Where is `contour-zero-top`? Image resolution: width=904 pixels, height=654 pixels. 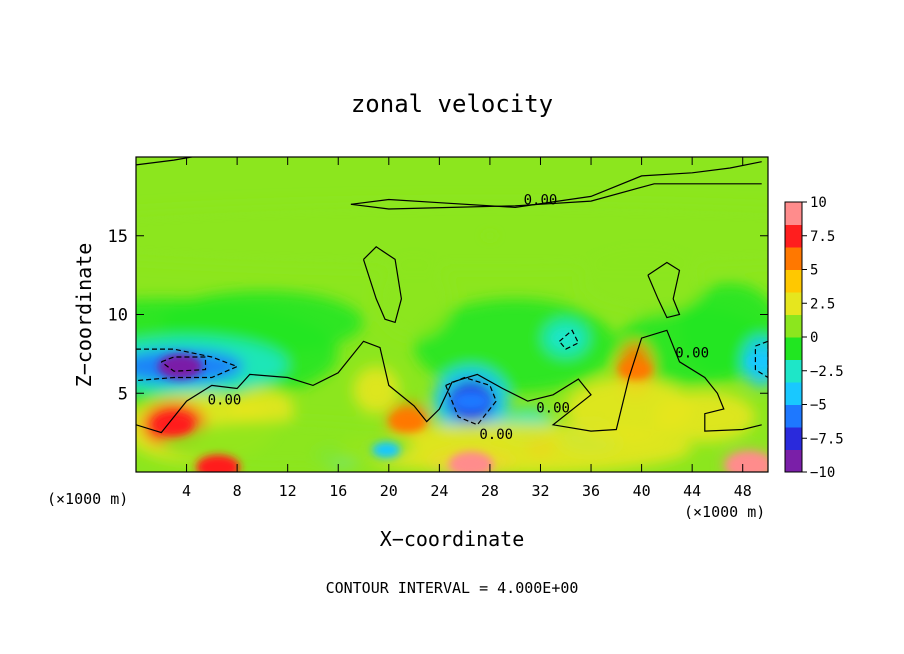
contour-zero-top is located at coordinates (556, 185).